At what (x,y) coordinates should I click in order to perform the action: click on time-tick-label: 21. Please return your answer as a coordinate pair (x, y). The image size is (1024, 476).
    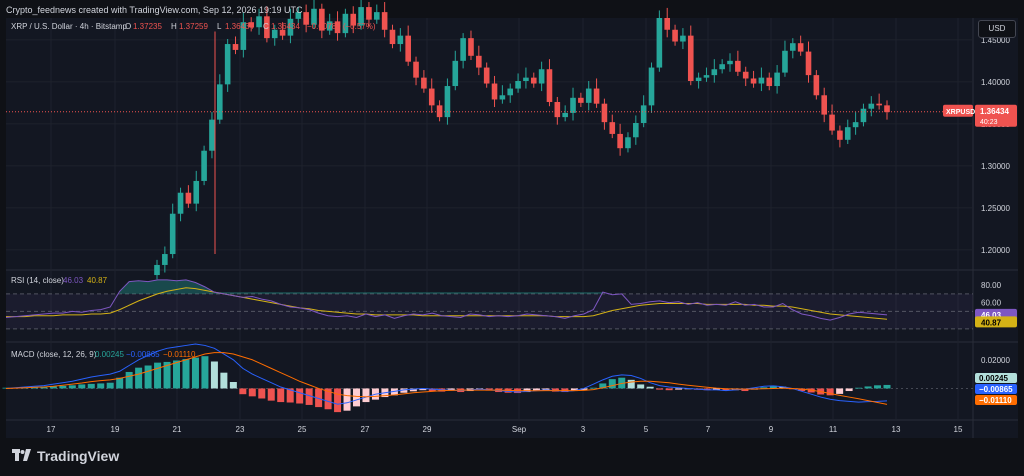
    Looking at the image, I should click on (177, 429).